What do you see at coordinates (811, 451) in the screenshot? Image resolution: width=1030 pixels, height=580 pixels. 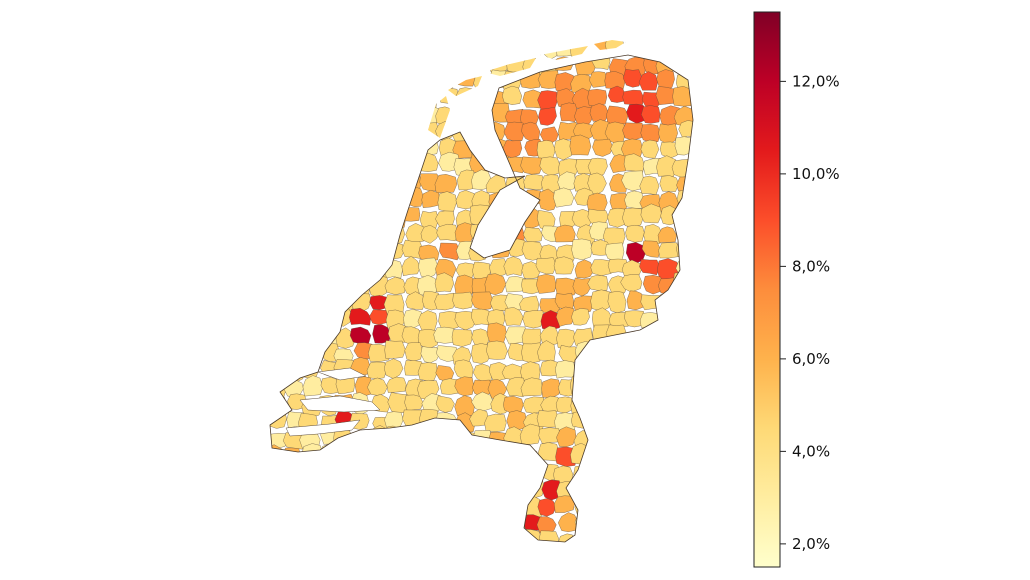 I see `colorbar-tick-label: 4,0%` at bounding box center [811, 451].